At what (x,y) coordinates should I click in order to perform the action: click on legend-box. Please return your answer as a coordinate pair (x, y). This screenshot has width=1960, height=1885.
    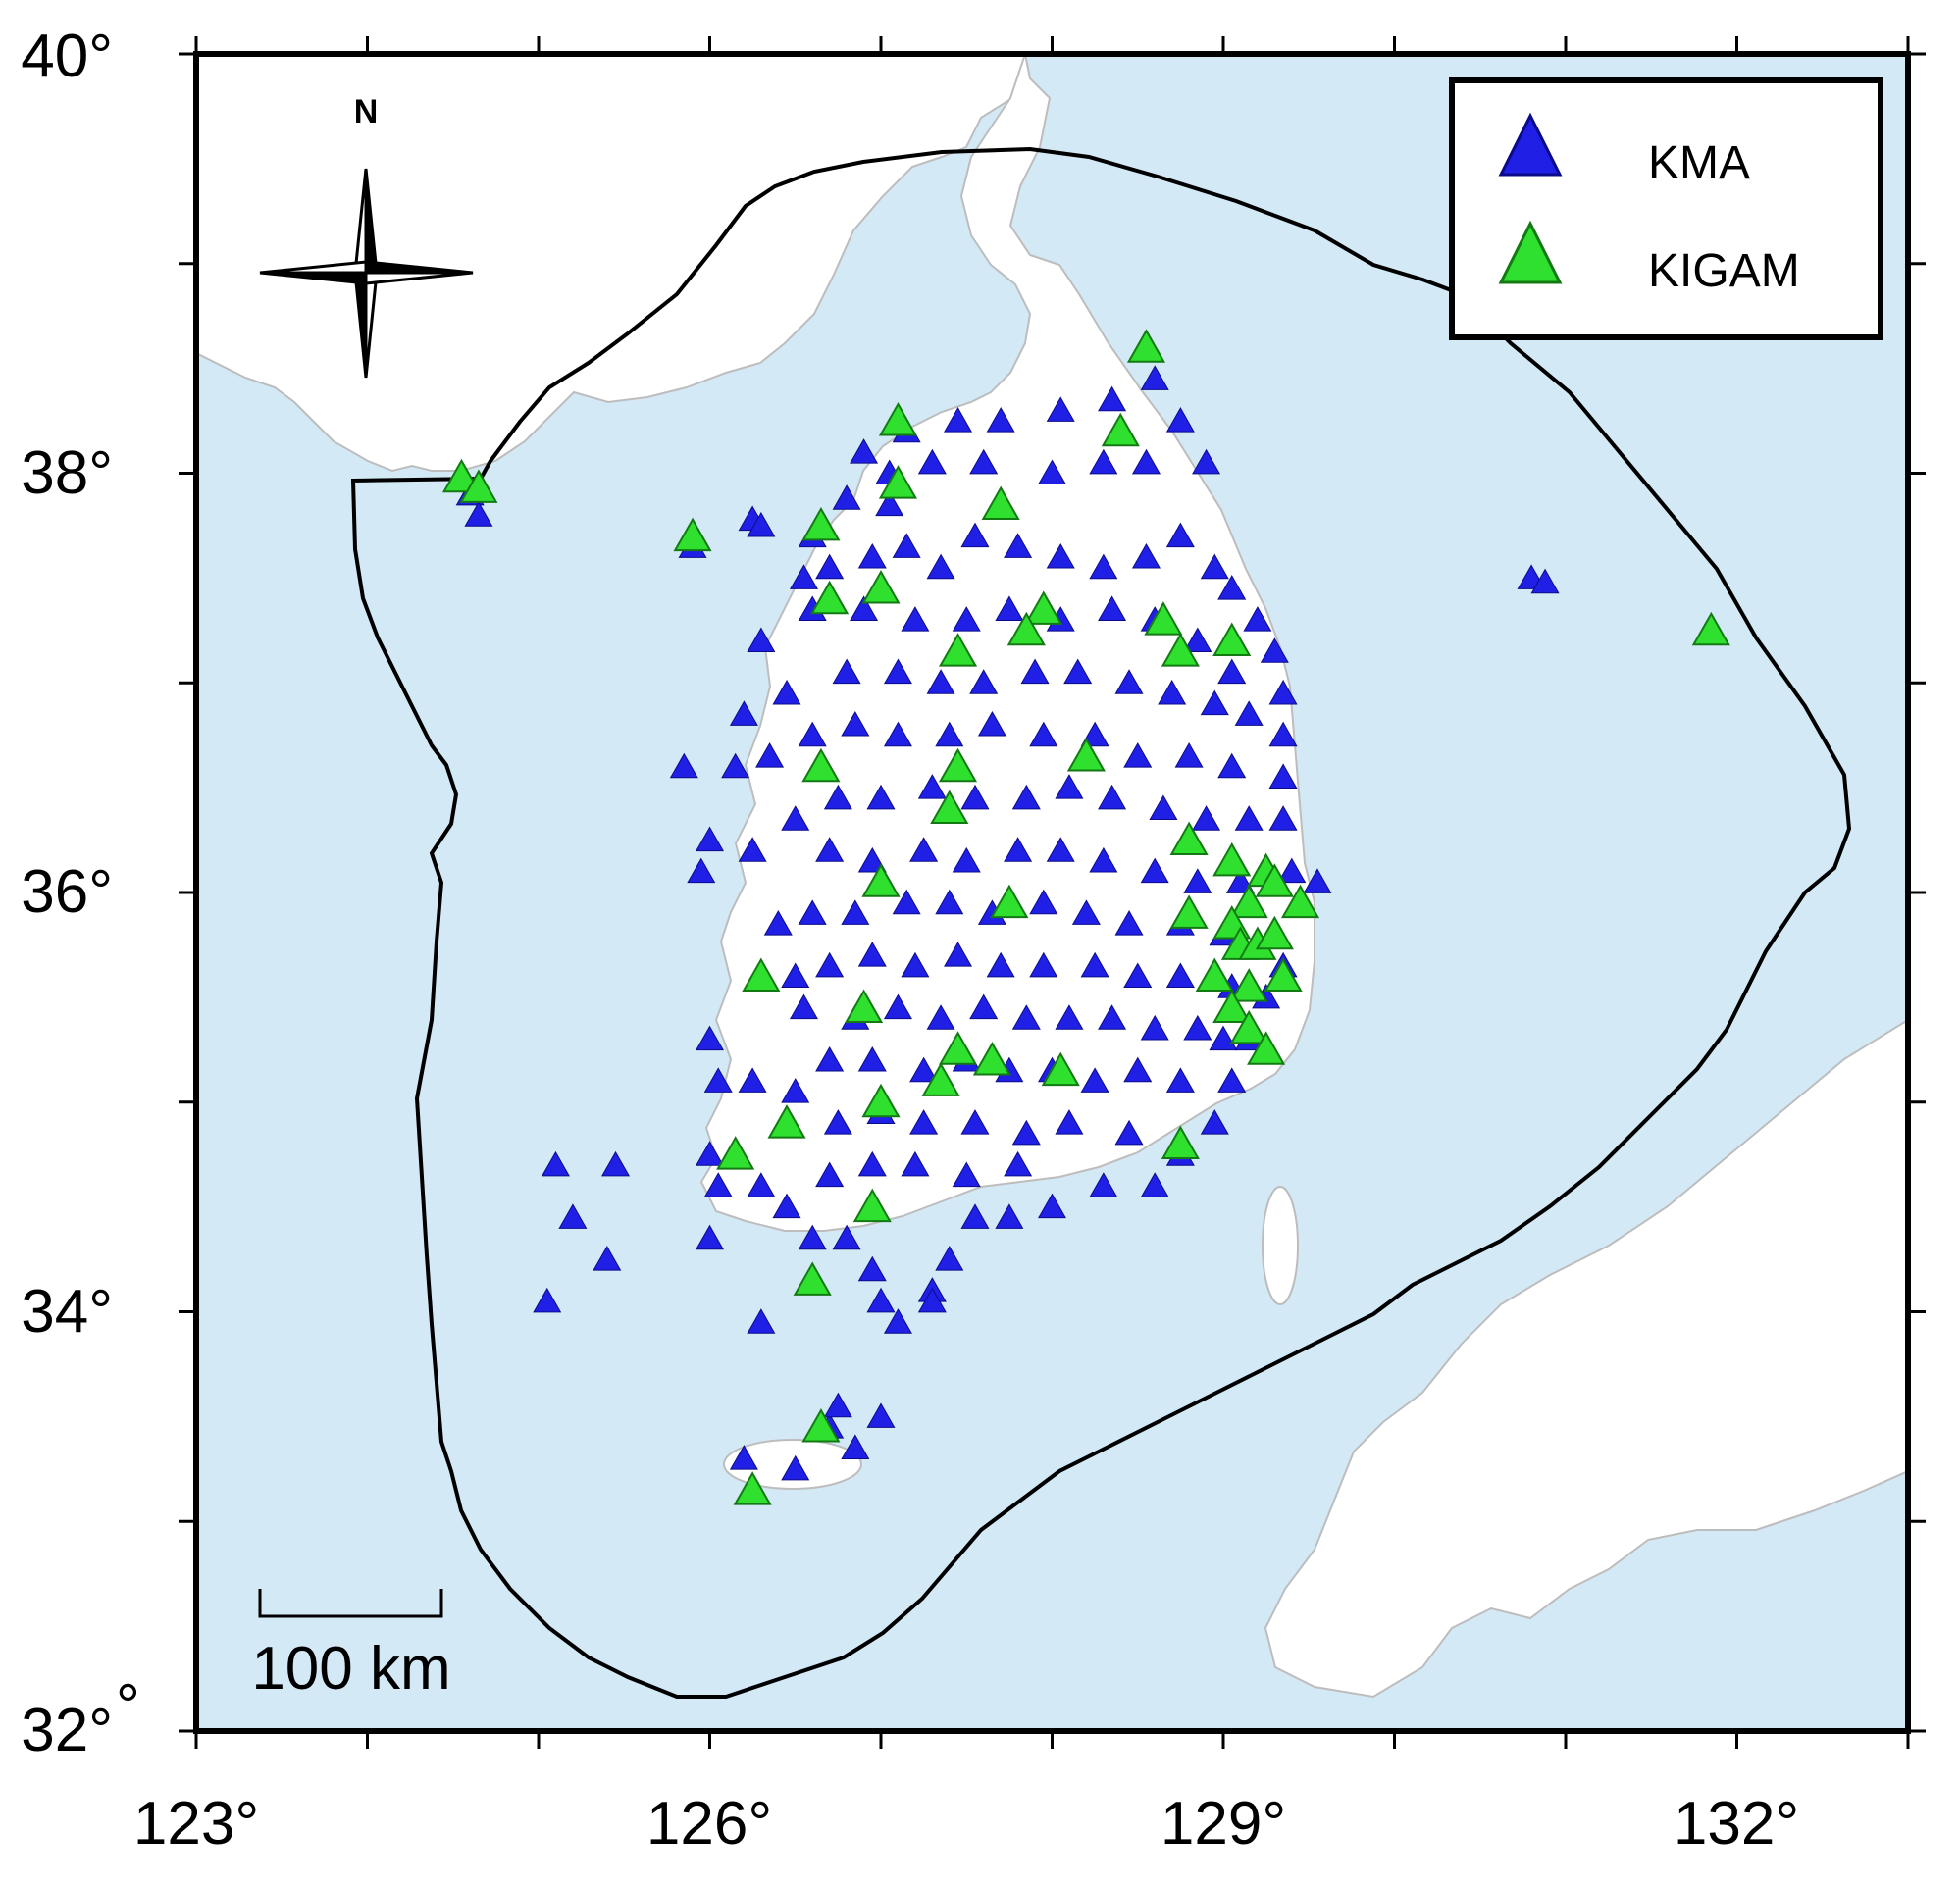
    Looking at the image, I should click on (1666, 208).